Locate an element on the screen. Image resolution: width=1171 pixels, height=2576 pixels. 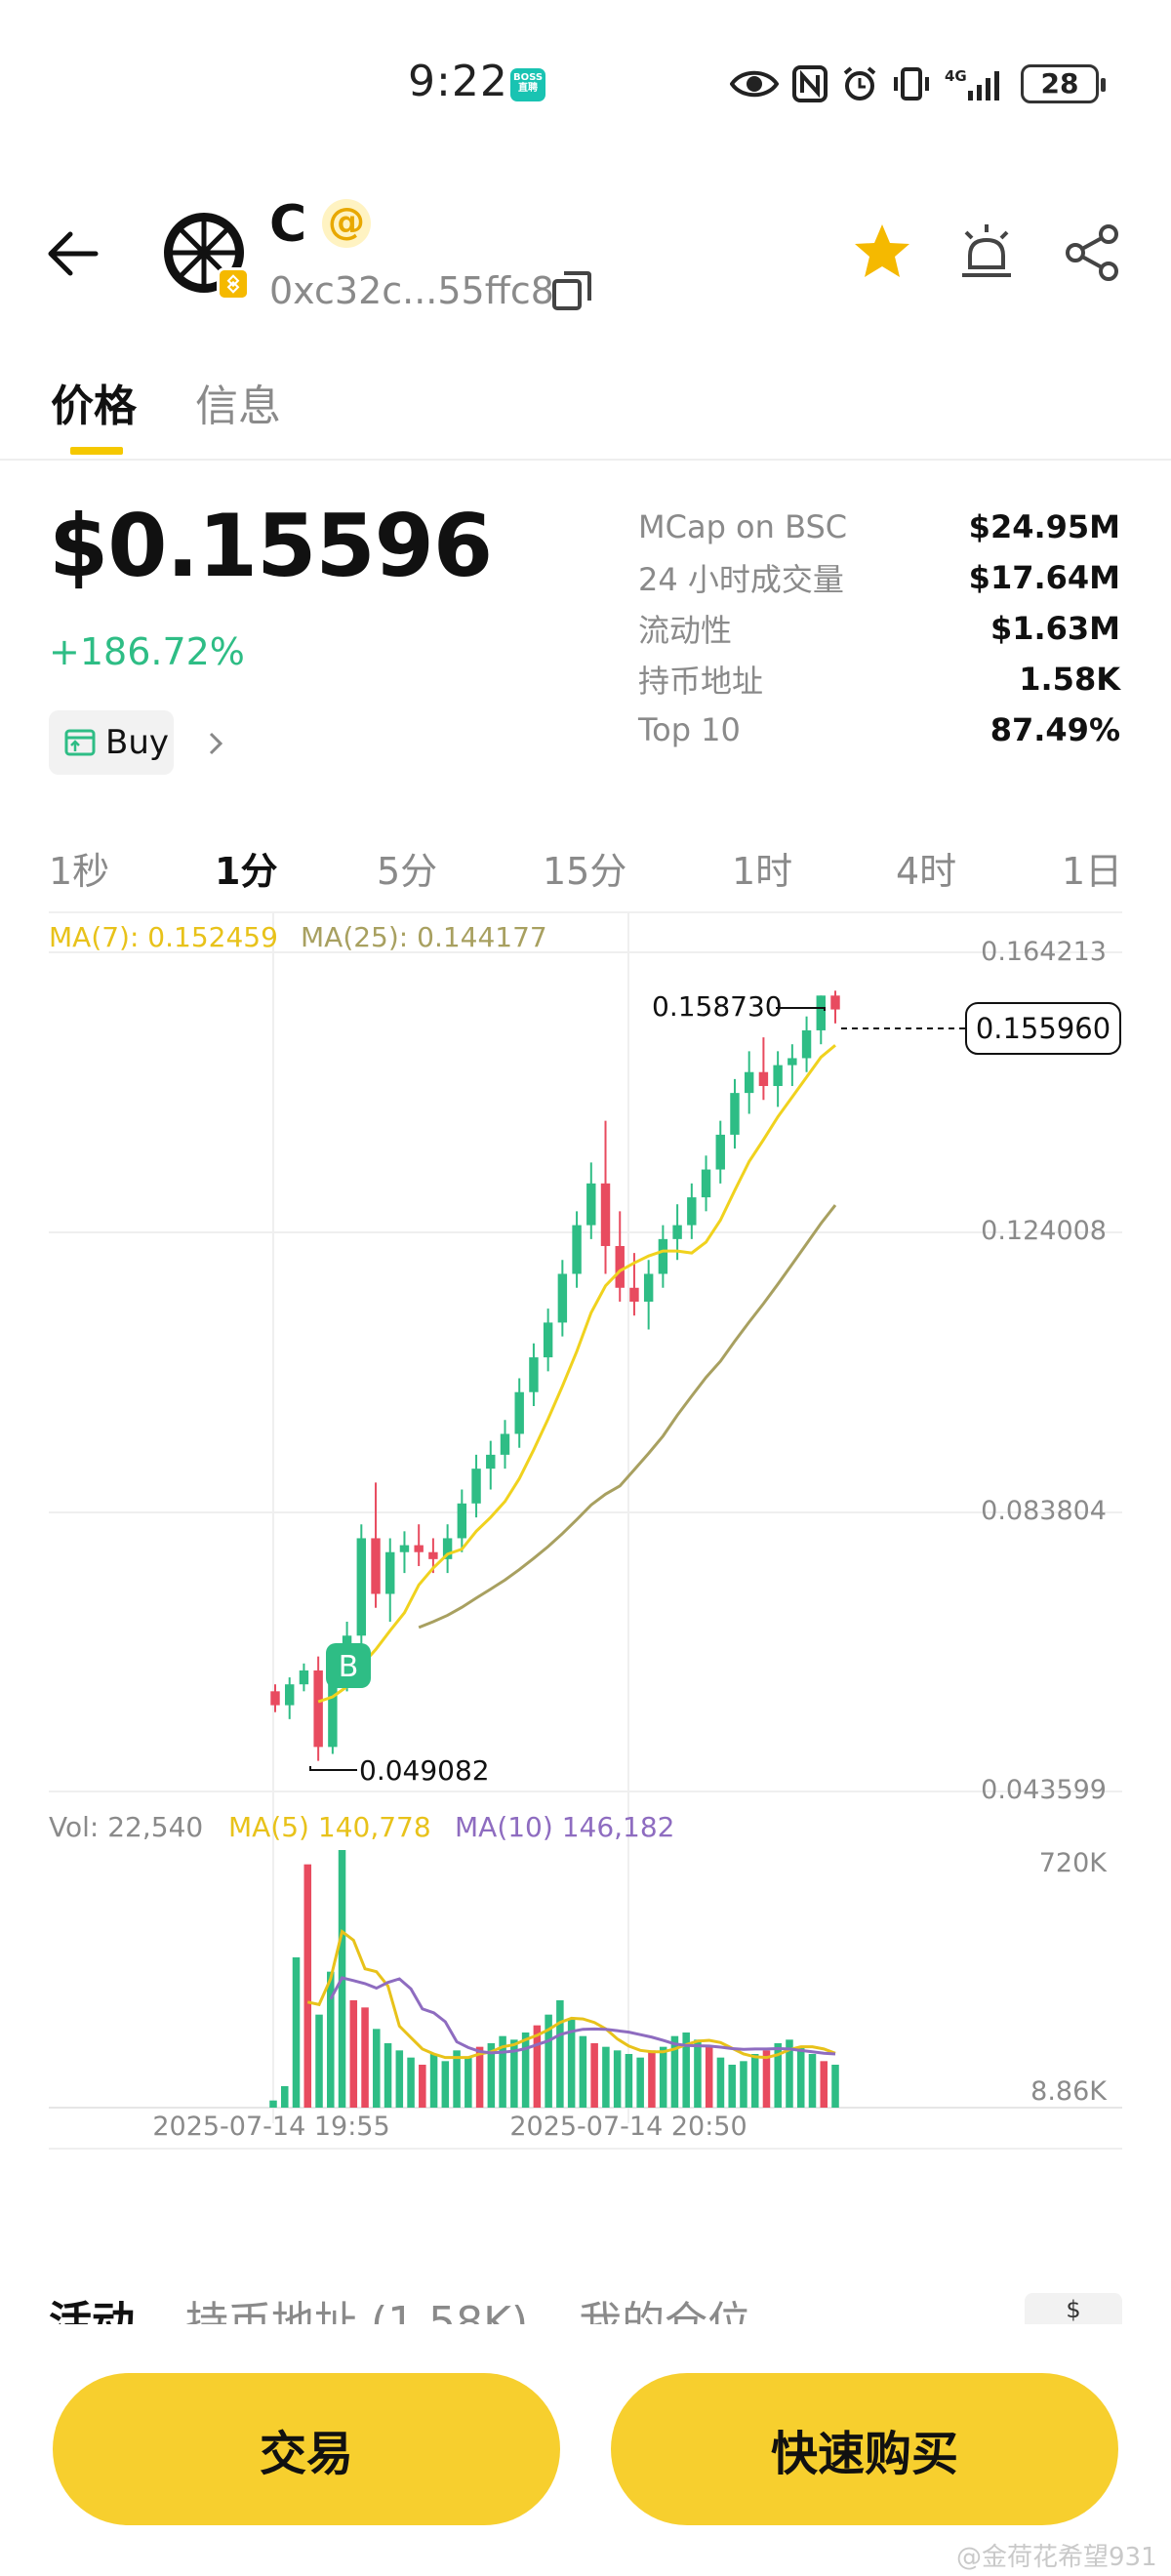
quick-buy-button: 快速购买 is located at coordinates (864, 2449).